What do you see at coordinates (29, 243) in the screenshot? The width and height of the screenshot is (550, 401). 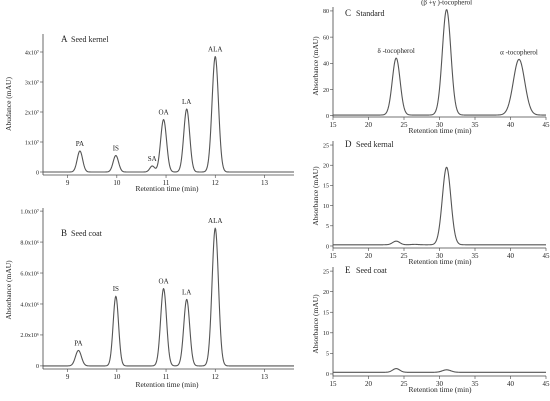 I see `panel-b-y-tick-label: 8.0x10⁶` at bounding box center [29, 243].